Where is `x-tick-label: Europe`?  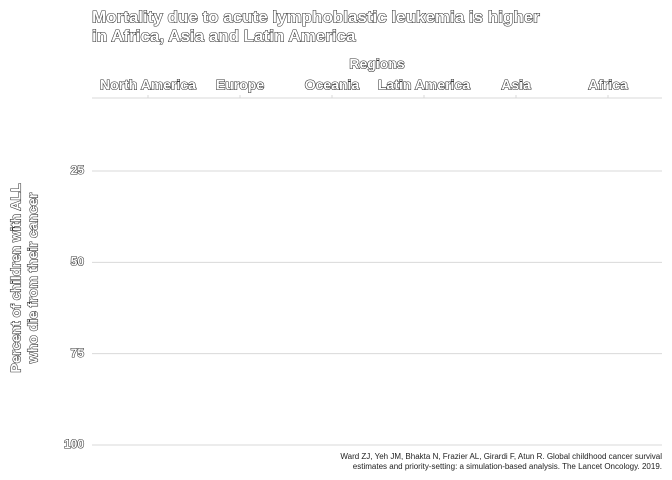 x-tick-label: Europe is located at coordinates (240, 85).